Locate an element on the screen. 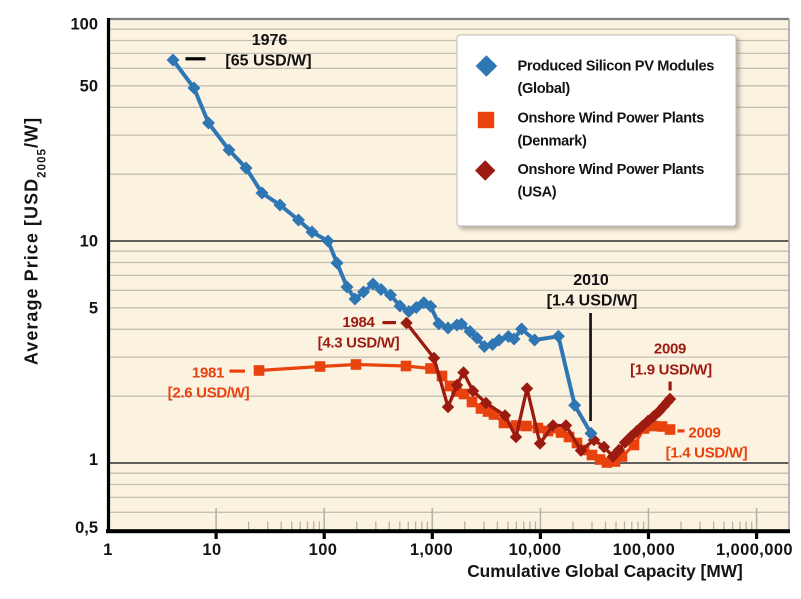  svg-text: (USA) is located at coordinates (537, 193).